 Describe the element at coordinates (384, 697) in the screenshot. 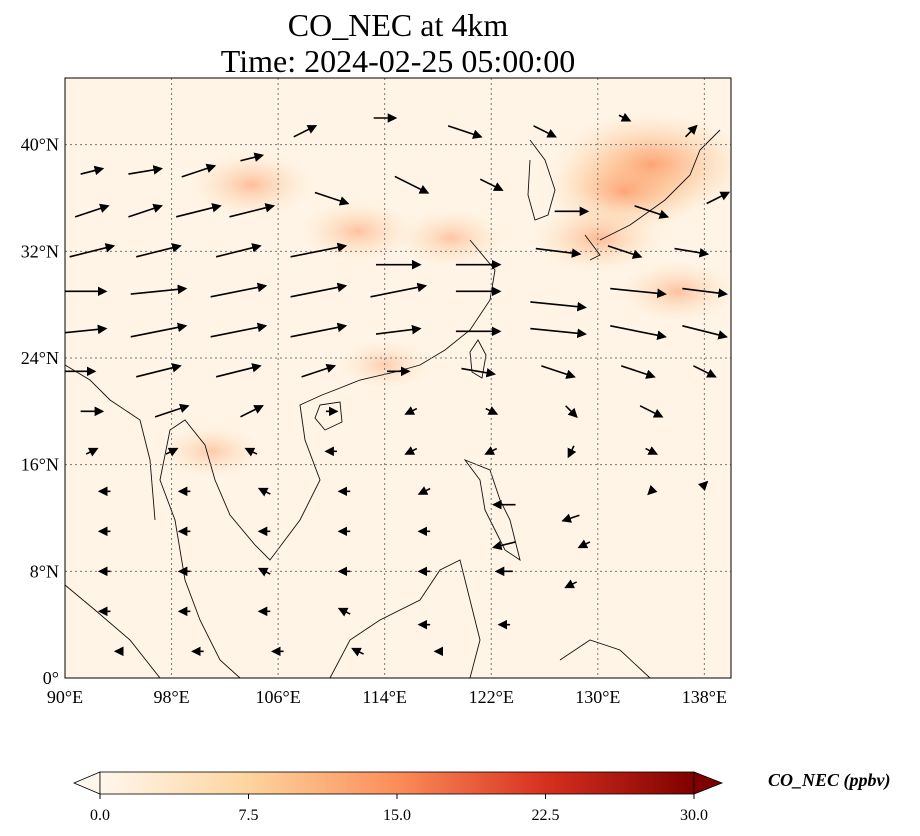

I see `x-tick-3: 114°E` at that location.